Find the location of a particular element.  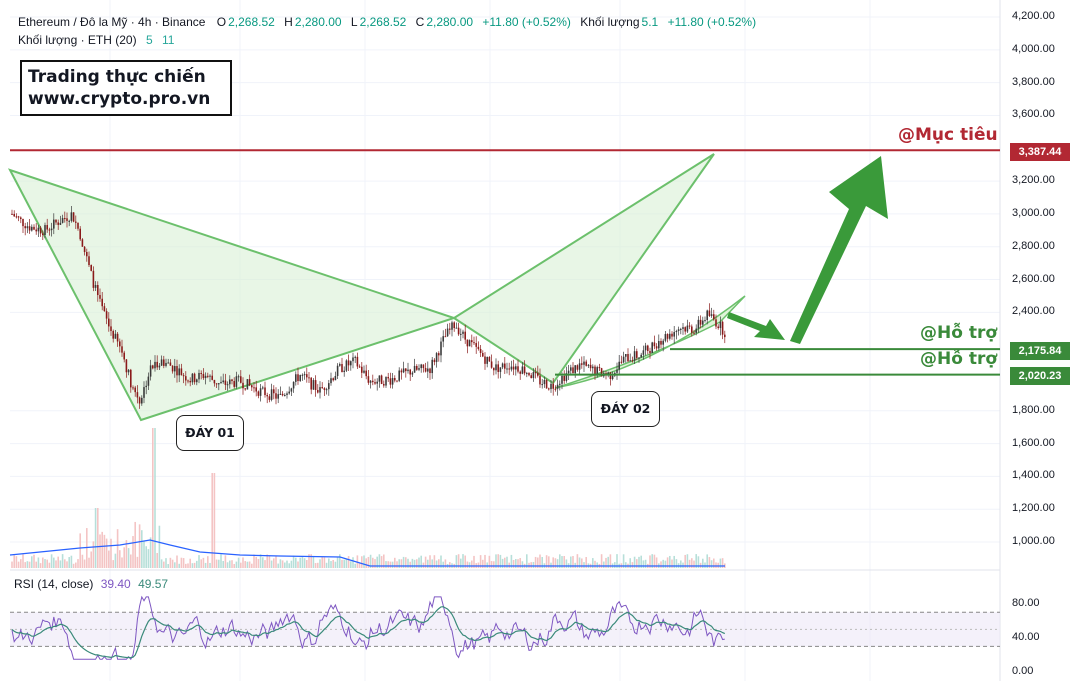

price-tick-label: 3,200.00 is located at coordinates (1033, 180).